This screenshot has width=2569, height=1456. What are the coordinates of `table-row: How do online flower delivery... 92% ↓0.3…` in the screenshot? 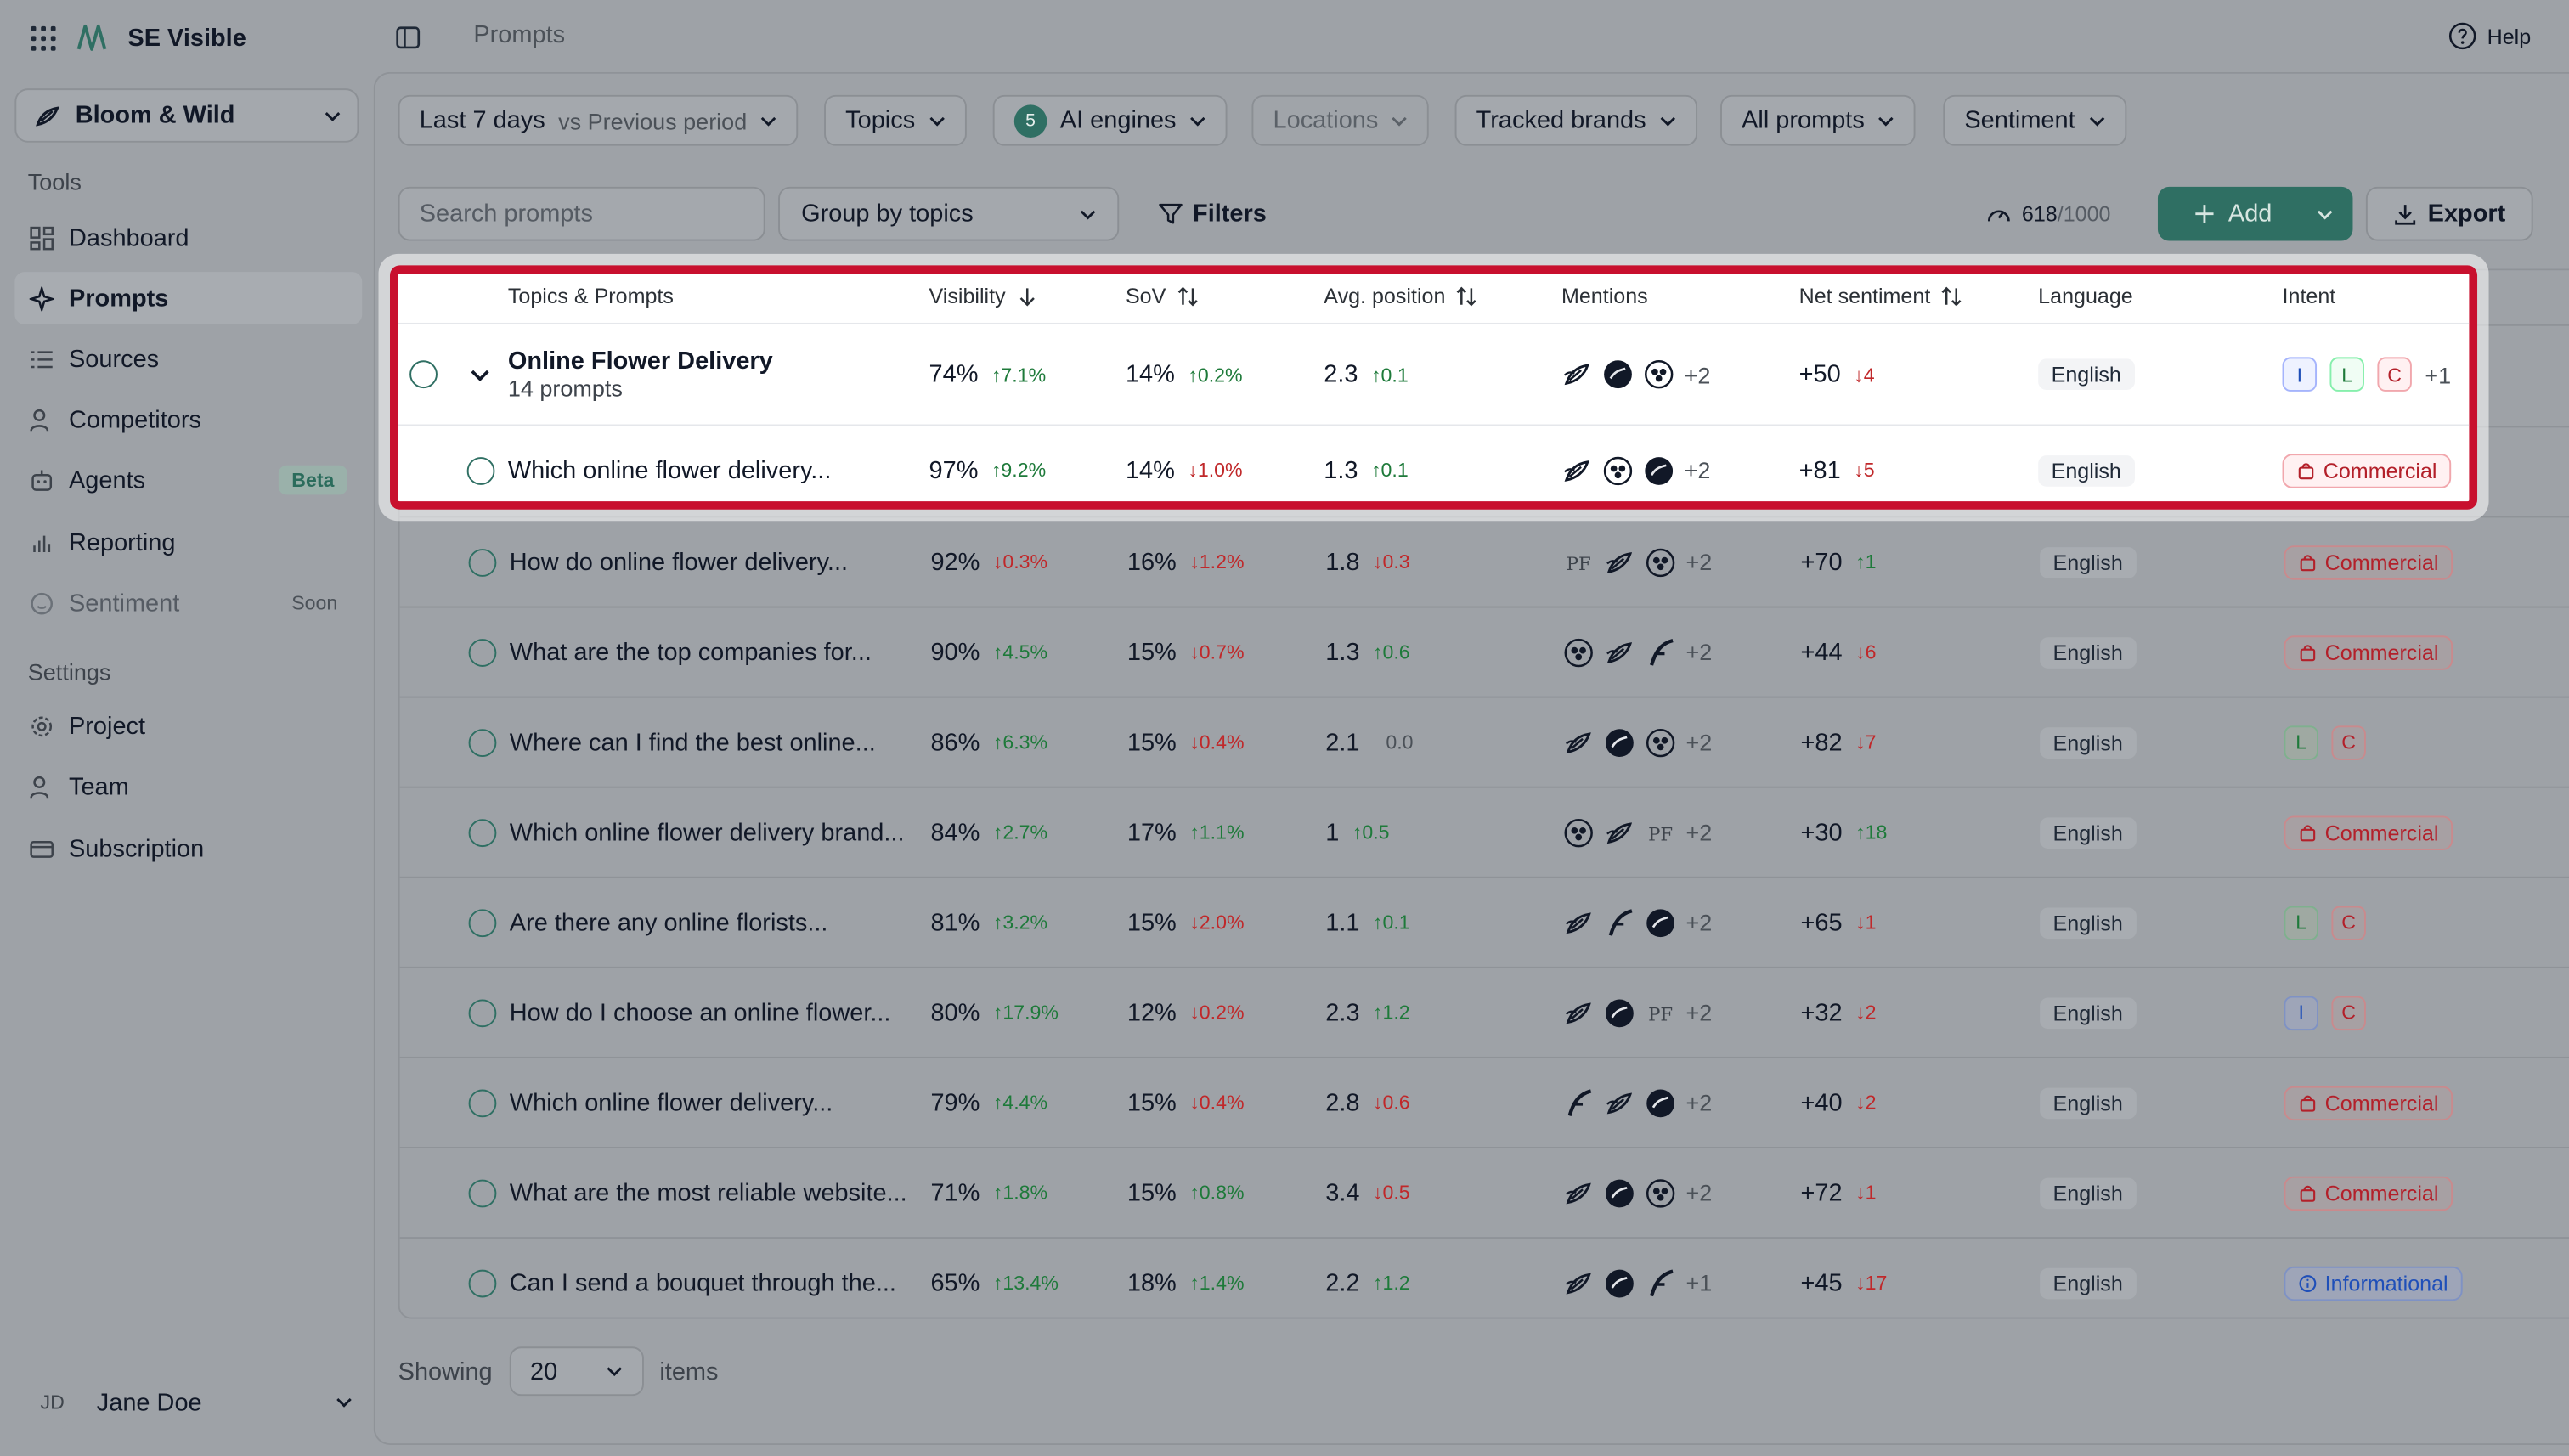 It's located at (1484, 562).